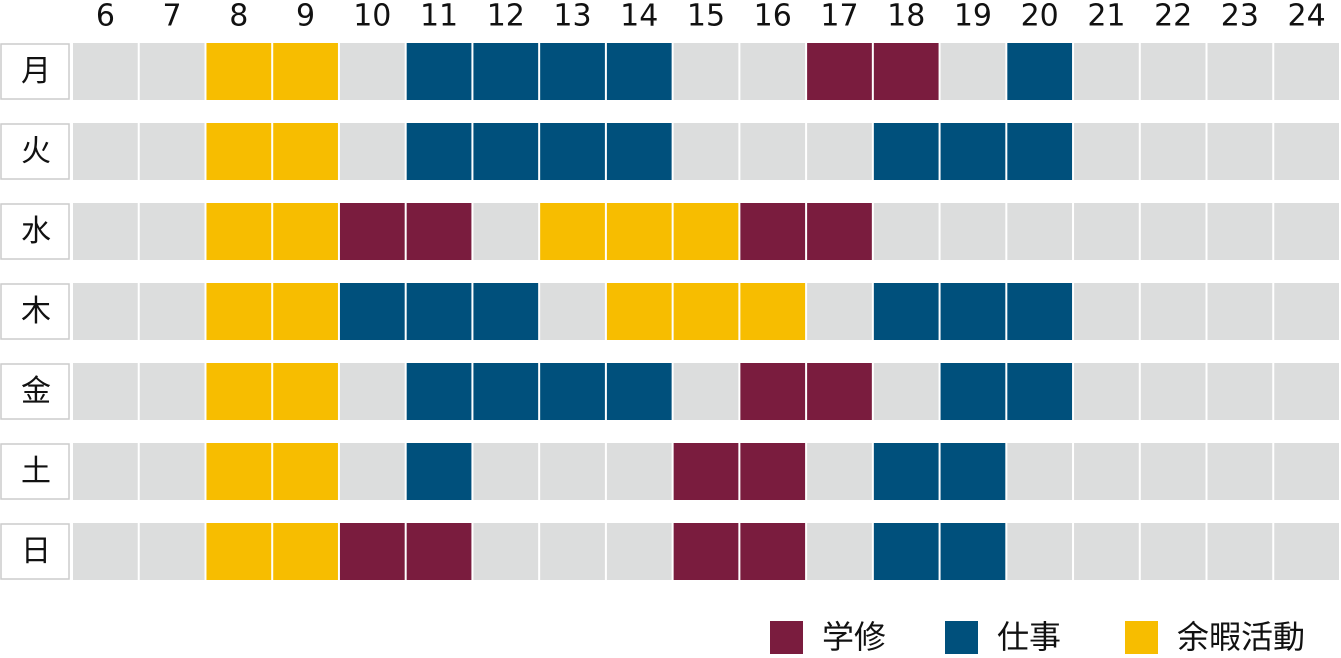 This screenshot has width=1341, height=658. I want to click on legend-label: 余暇活動, so click(1241, 637).